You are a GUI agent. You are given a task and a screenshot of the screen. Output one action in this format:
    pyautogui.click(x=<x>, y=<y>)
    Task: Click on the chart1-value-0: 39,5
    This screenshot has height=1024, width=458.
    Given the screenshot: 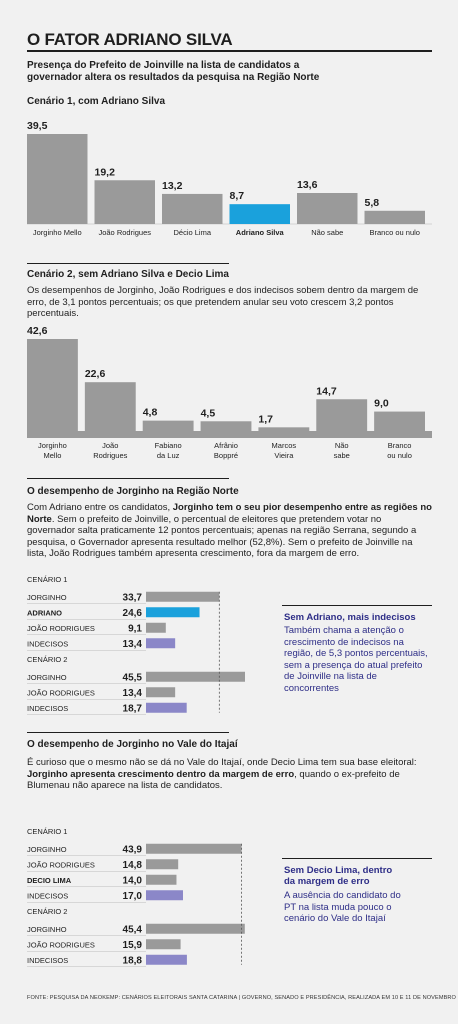 What is the action you would take?
    pyautogui.click(x=37, y=126)
    